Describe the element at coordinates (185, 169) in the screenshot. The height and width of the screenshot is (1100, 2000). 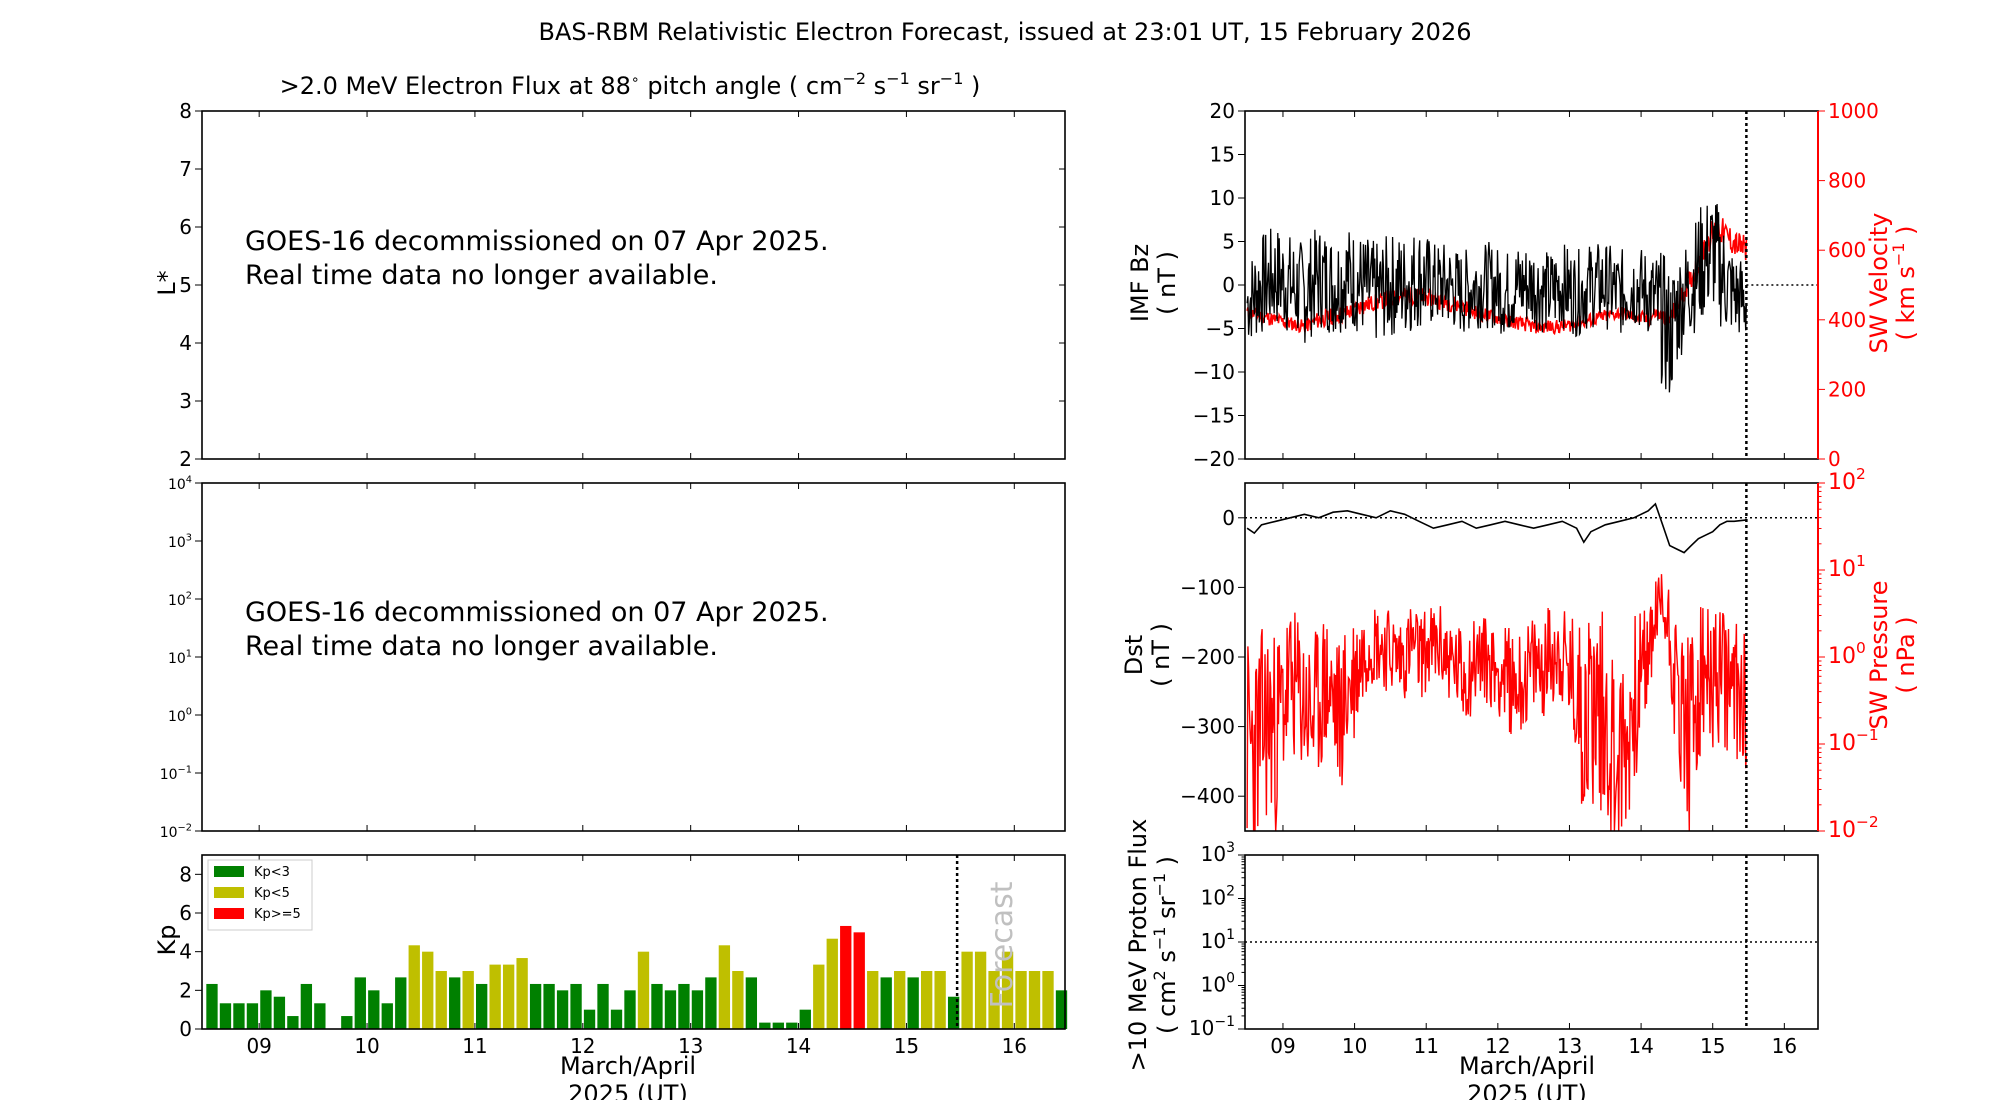
I see `y-tick-label: 7` at that location.